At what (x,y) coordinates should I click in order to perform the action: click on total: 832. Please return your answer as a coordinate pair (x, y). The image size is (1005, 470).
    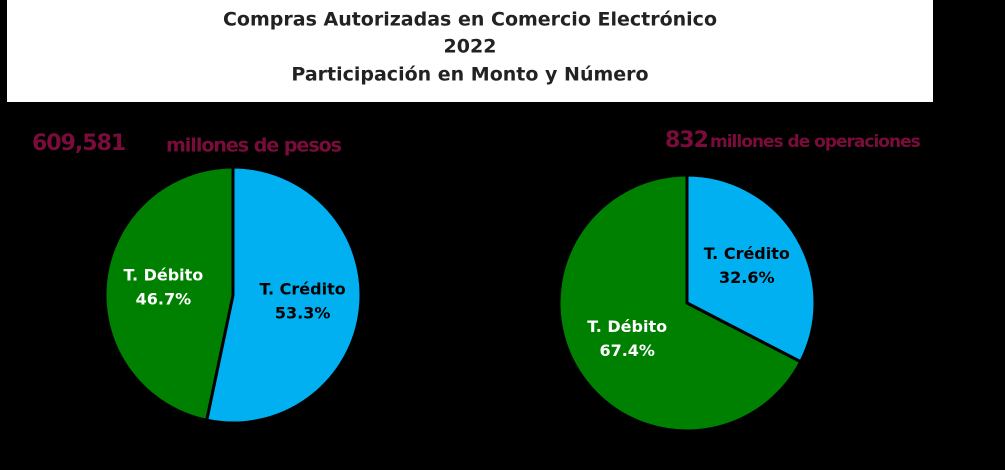
    Looking at the image, I should click on (686, 140).